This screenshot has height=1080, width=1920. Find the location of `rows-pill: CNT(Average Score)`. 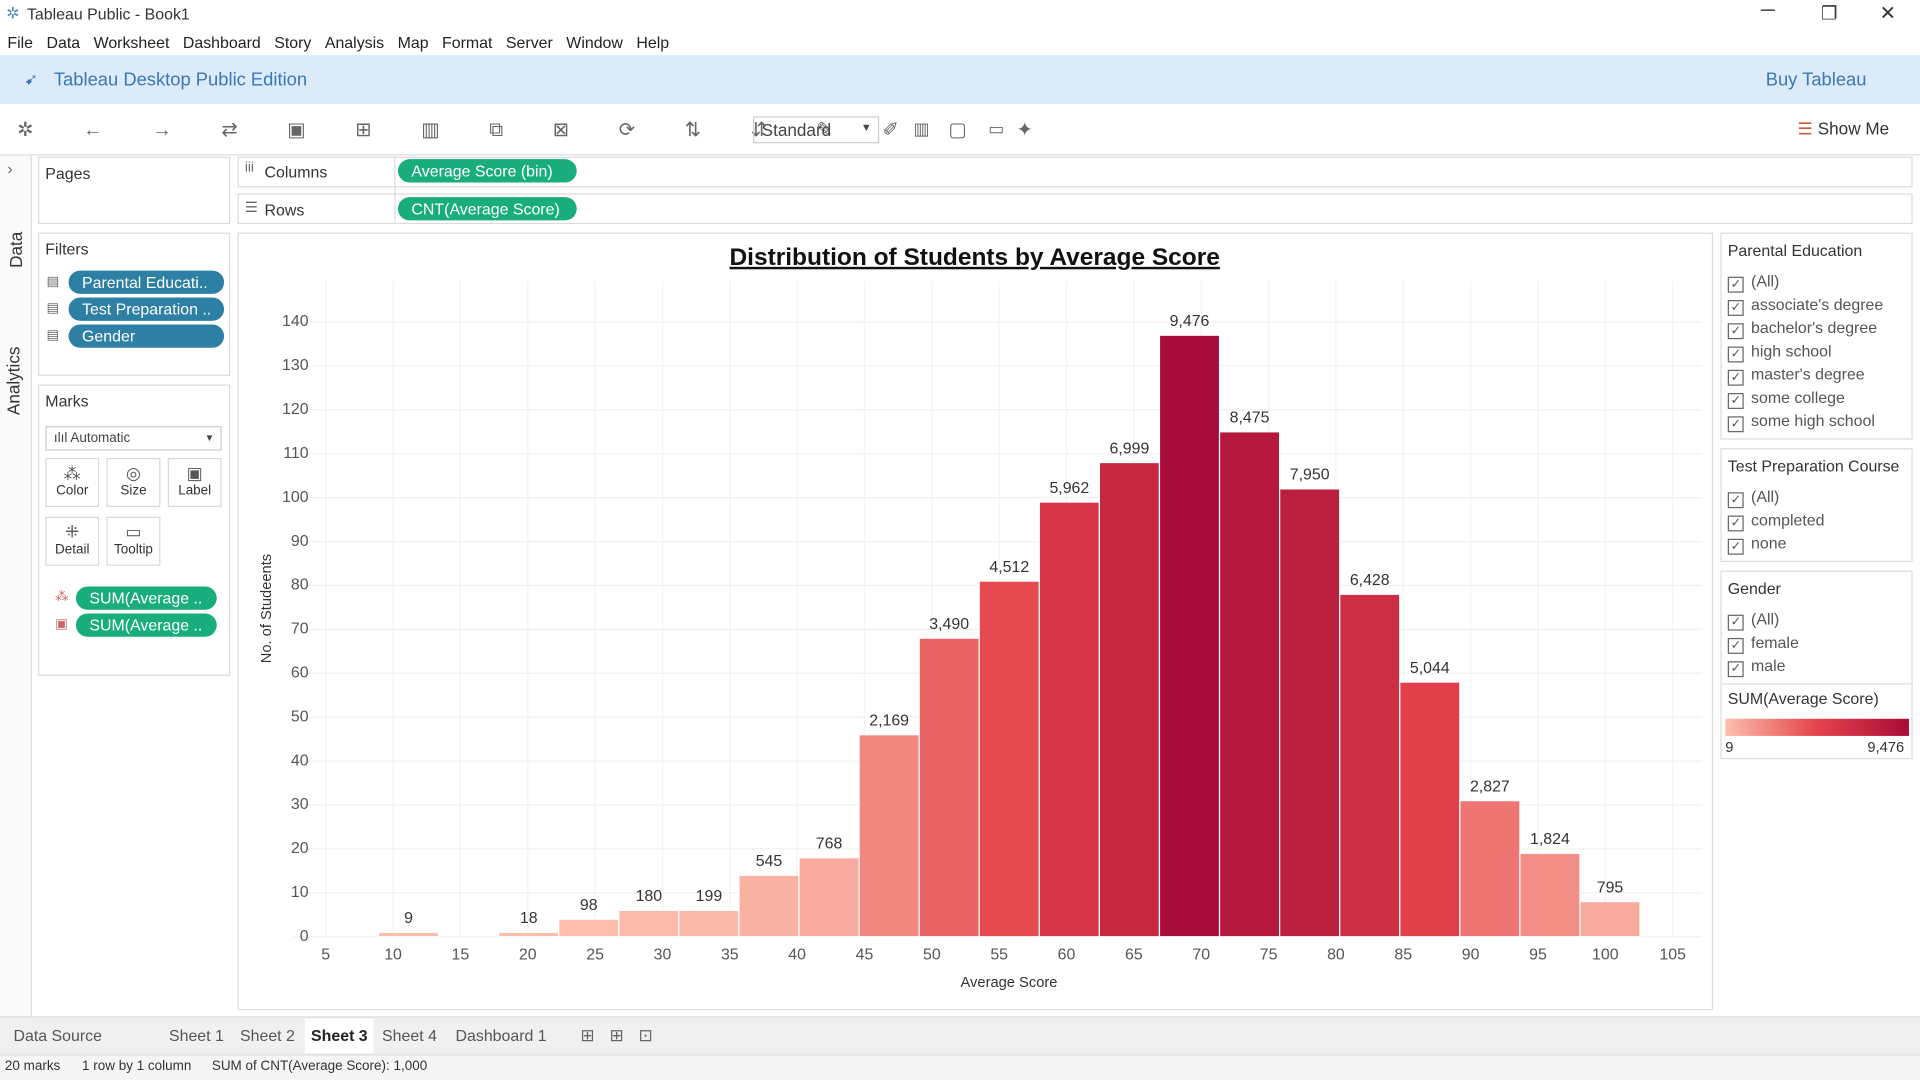

rows-pill: CNT(Average Score) is located at coordinates (487, 209).